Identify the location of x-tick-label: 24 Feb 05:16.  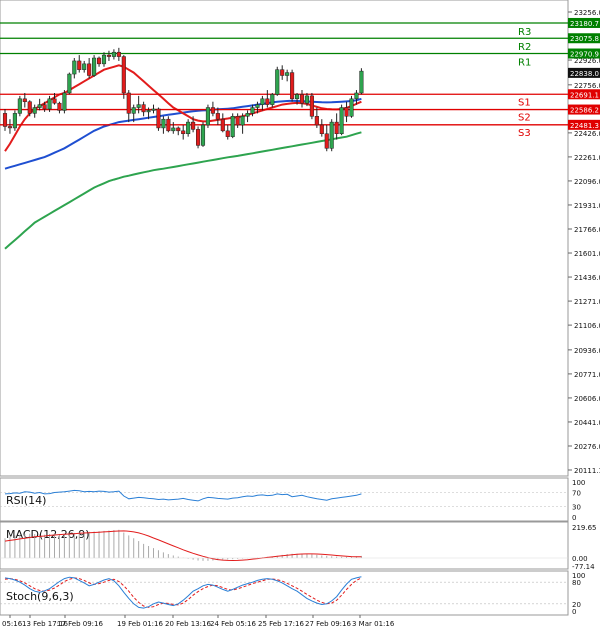
(233, 624).